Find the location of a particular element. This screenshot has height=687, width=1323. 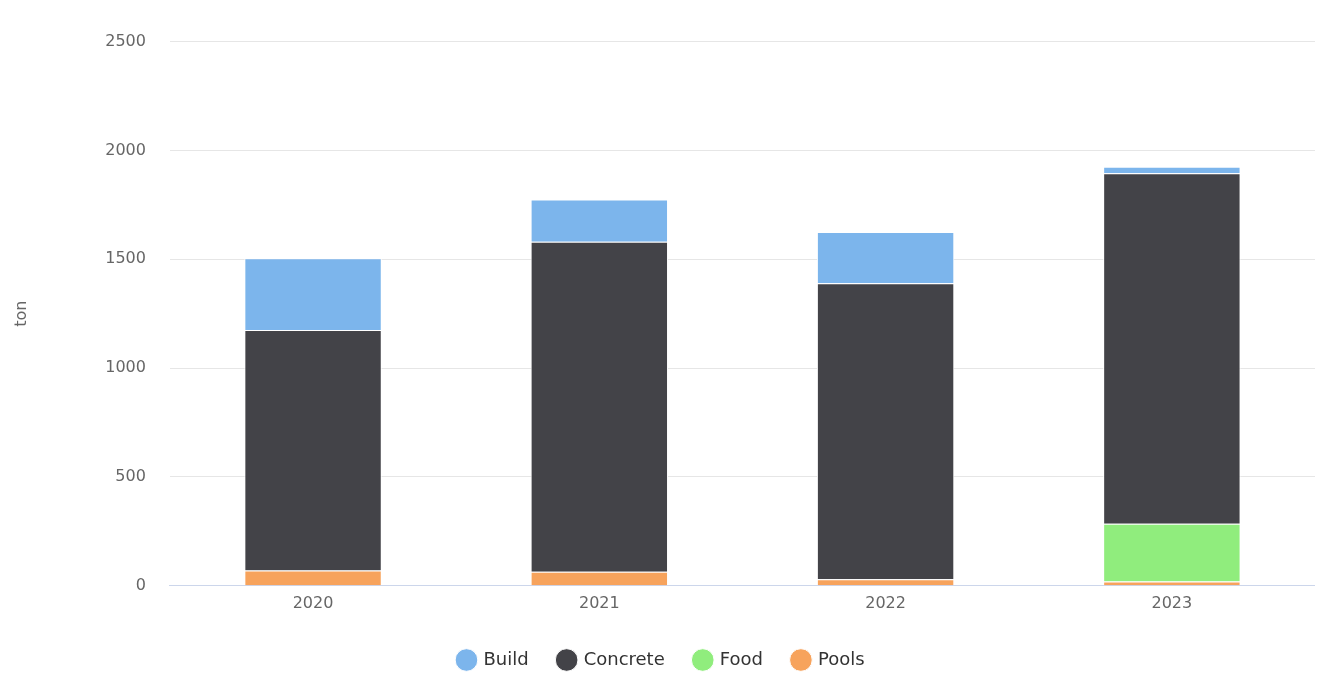

y-tick-label: 2000 is located at coordinates (125, 149).